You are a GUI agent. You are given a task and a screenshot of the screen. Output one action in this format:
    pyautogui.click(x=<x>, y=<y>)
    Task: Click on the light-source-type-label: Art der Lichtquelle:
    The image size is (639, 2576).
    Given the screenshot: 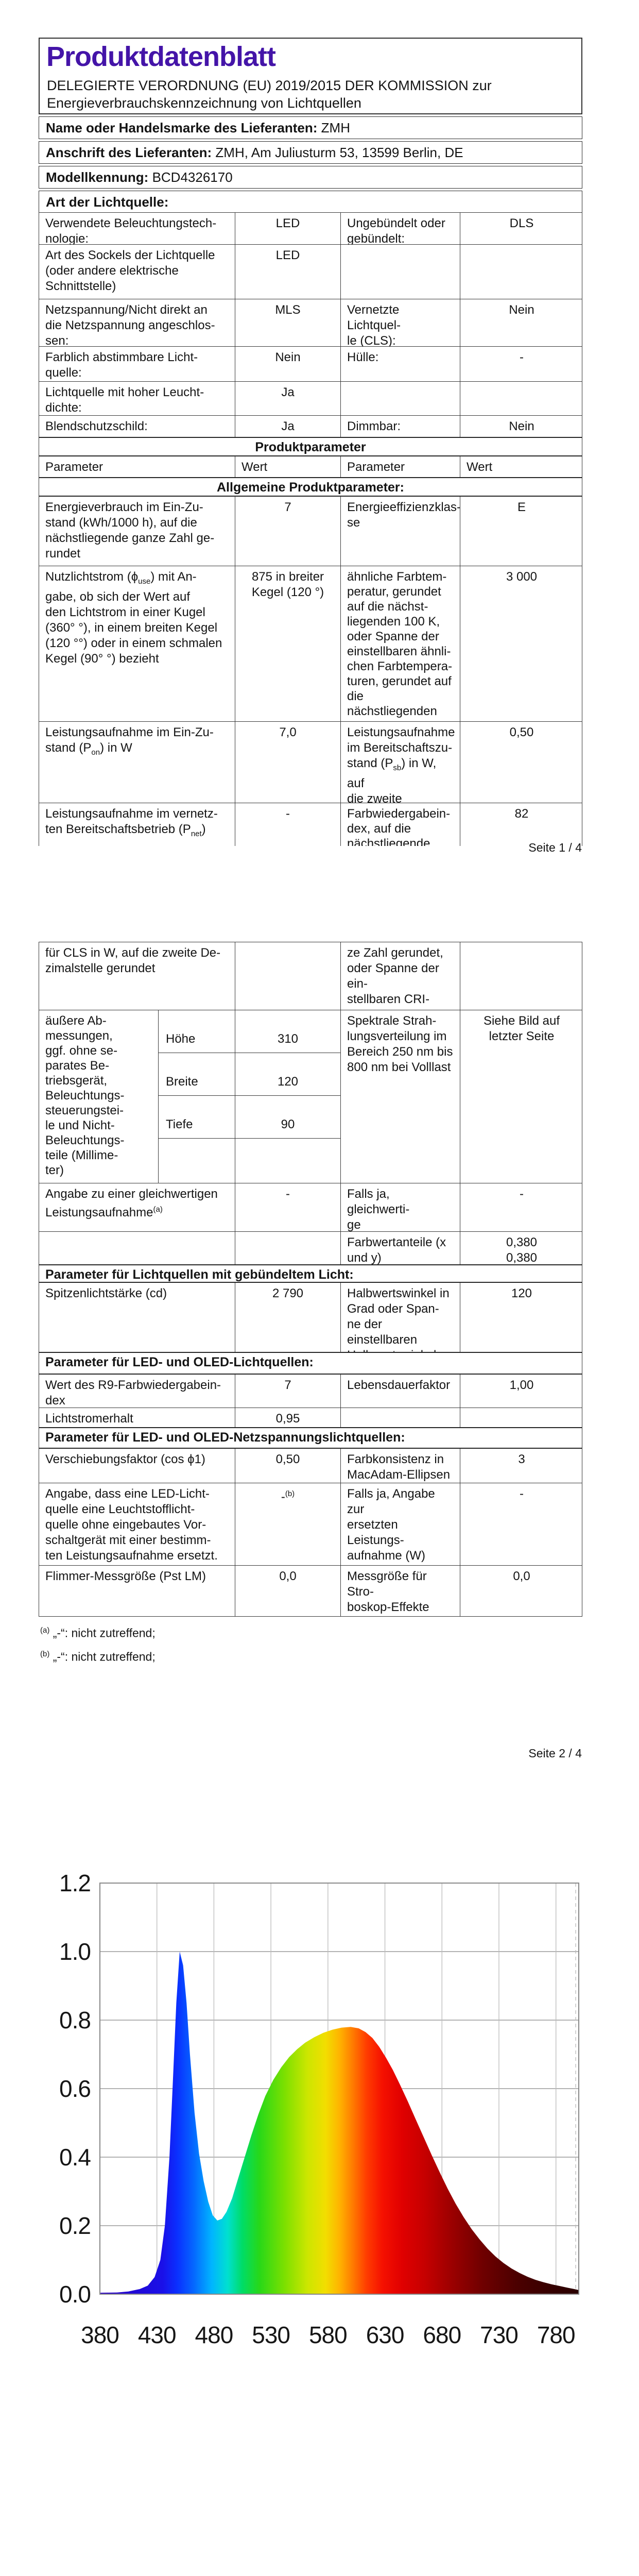 What is the action you would take?
    pyautogui.click(x=107, y=202)
    